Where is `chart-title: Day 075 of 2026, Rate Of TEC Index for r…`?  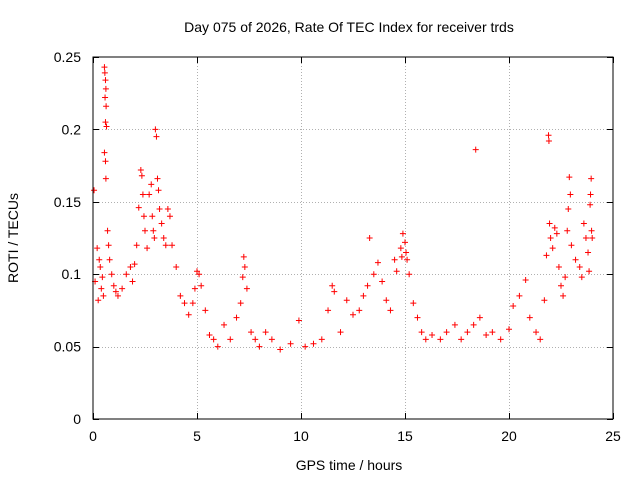
chart-title: Day 075 of 2026, Rate Of TEC Index for r… is located at coordinates (349, 27).